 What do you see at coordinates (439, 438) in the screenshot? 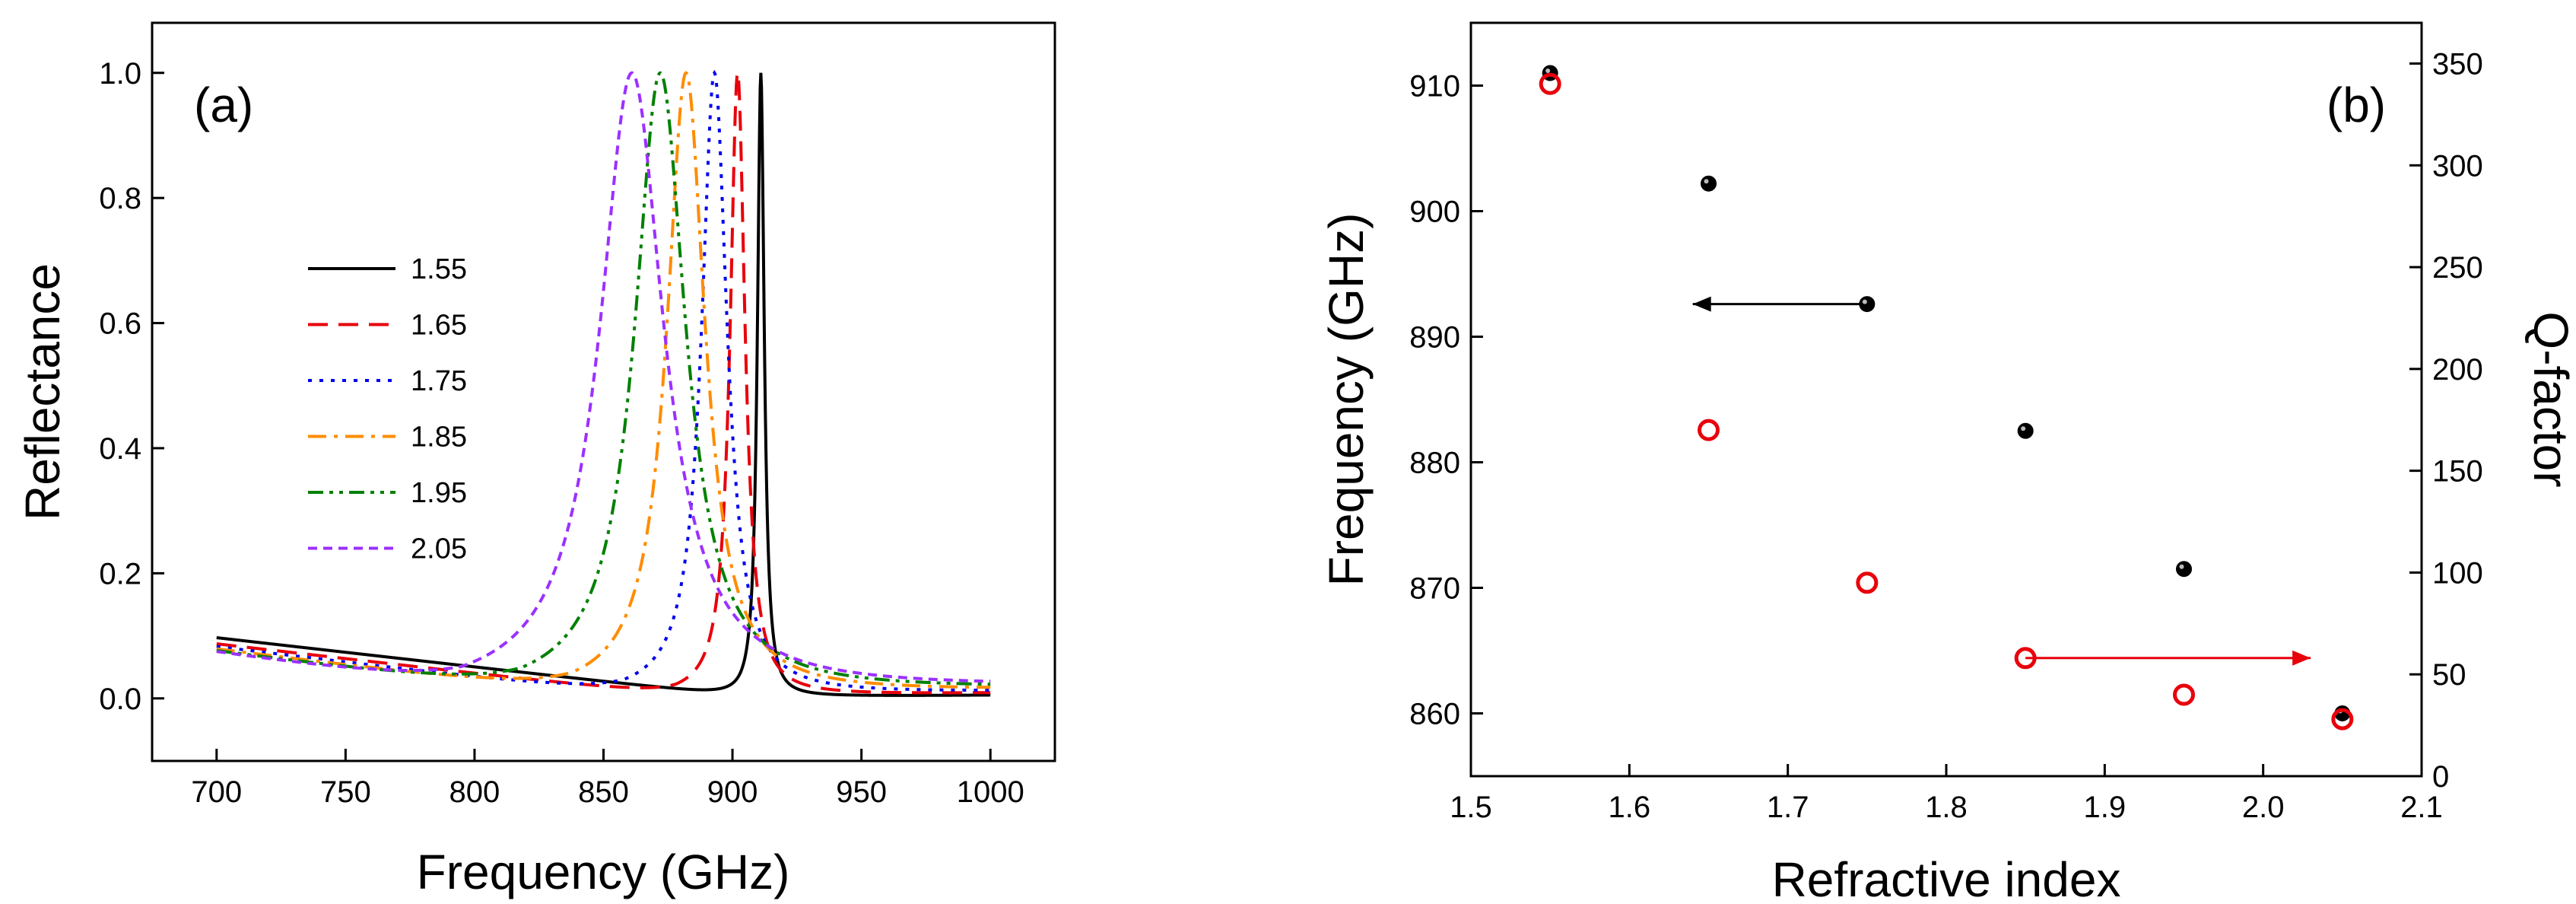
I see `legend-label-1-85: 1.85` at bounding box center [439, 438].